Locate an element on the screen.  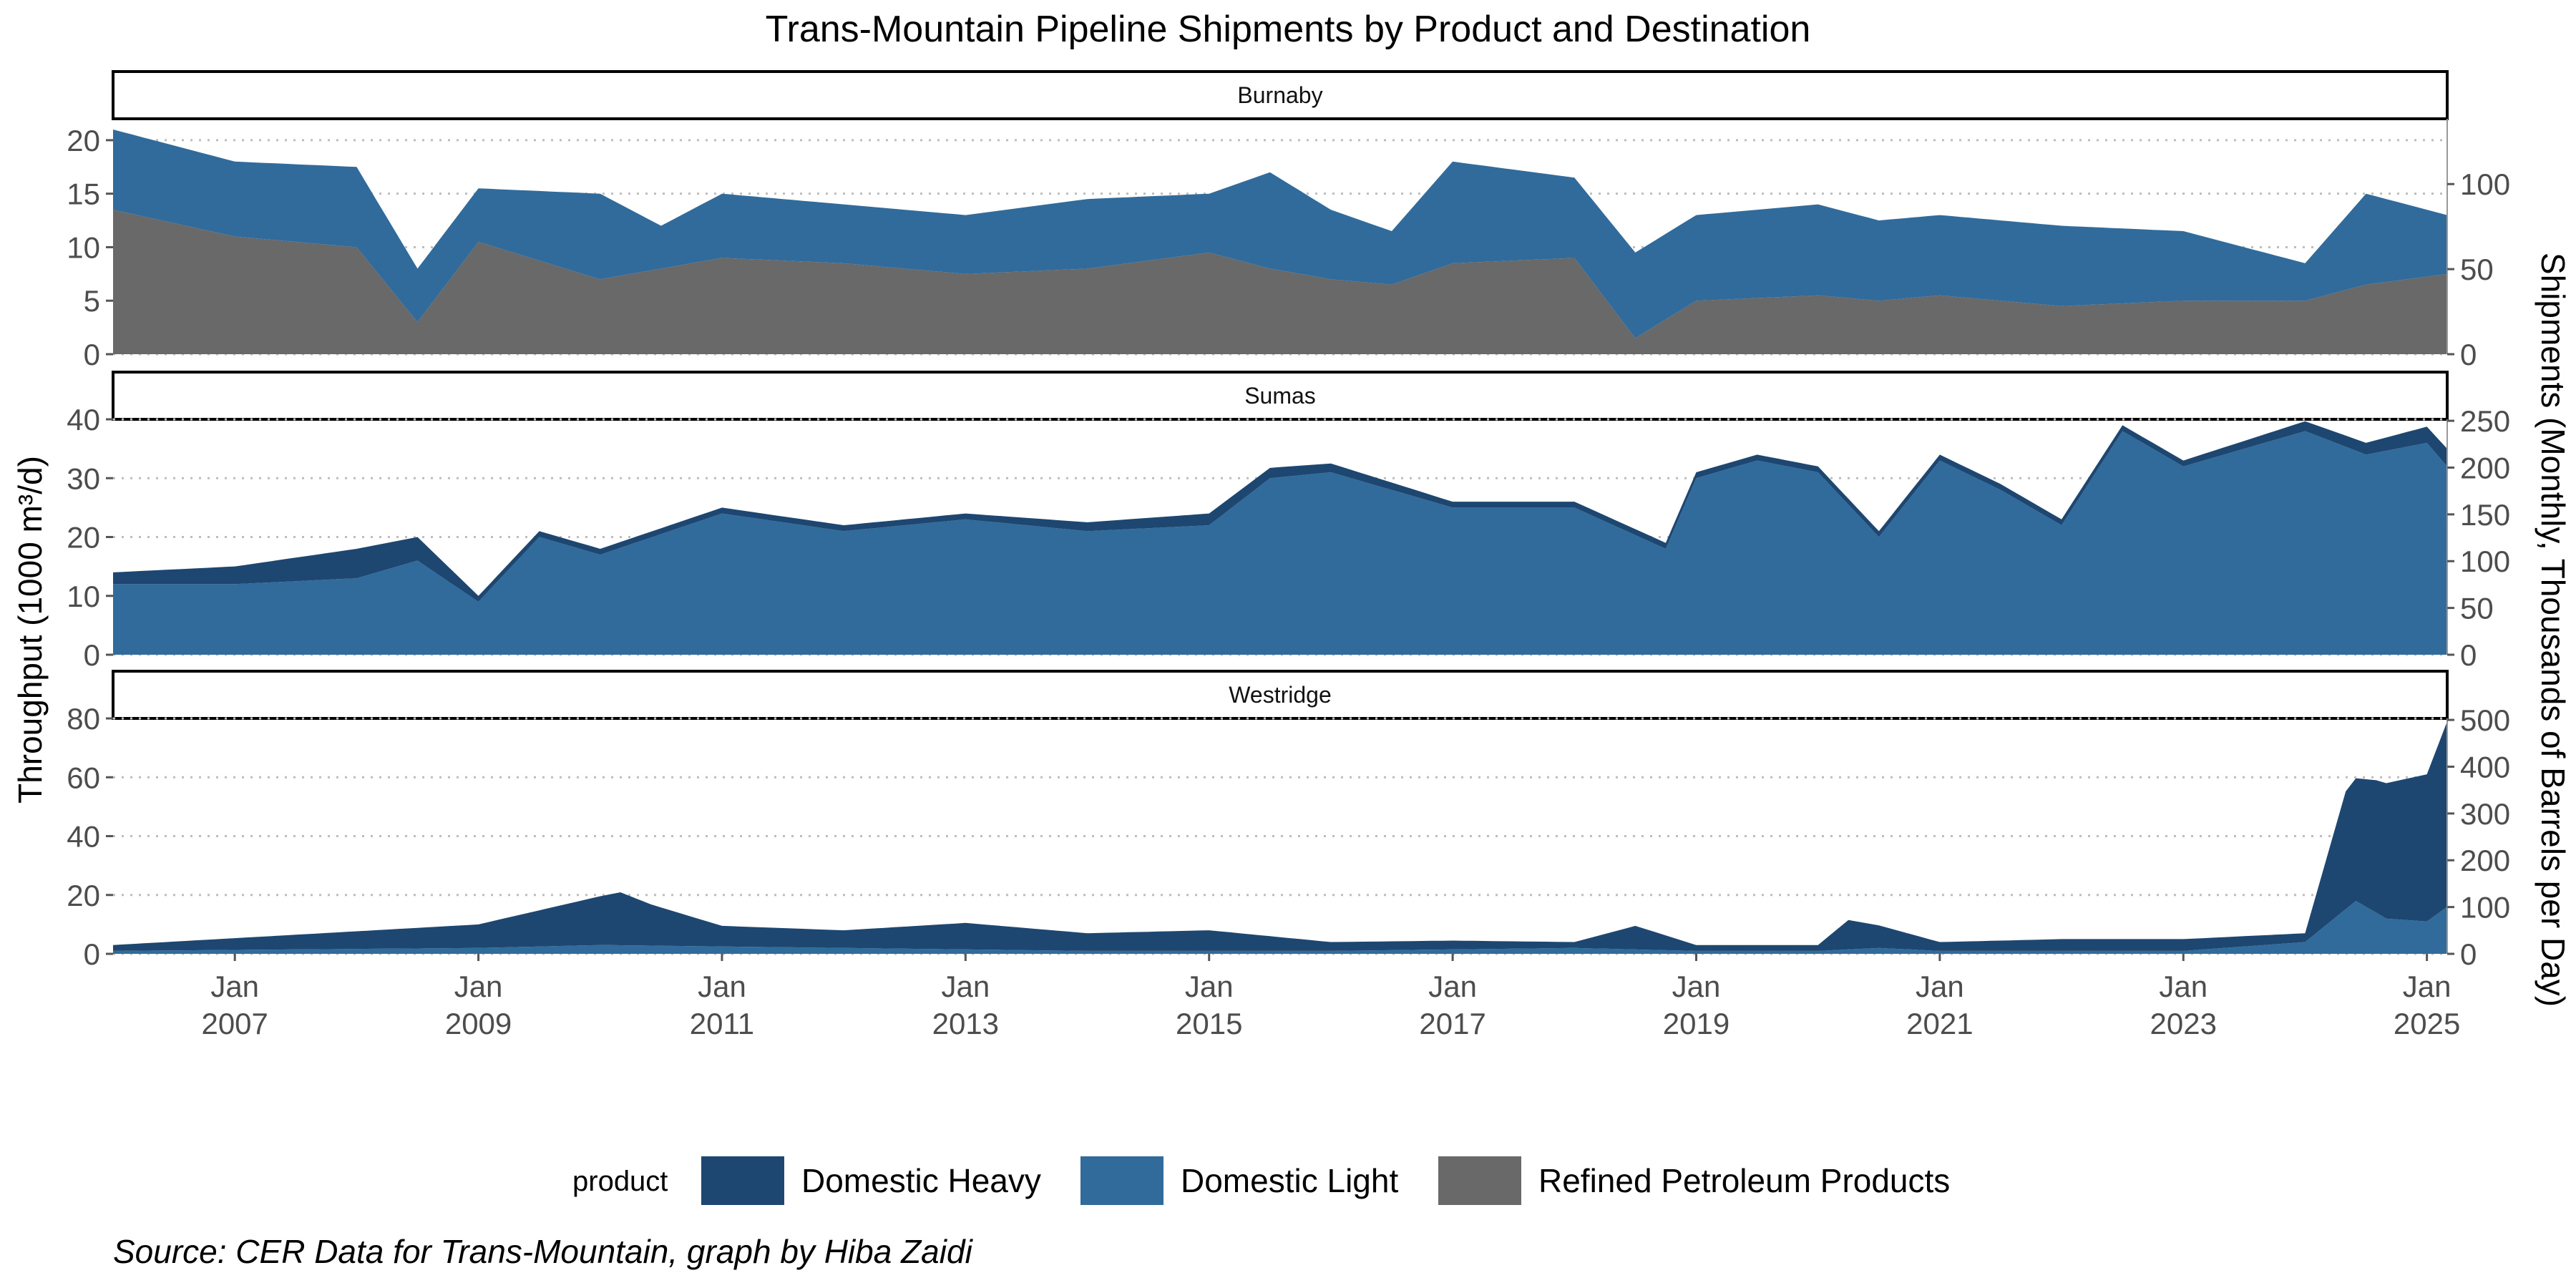
x-tick-label-year: 2009 is located at coordinates (478, 1023).